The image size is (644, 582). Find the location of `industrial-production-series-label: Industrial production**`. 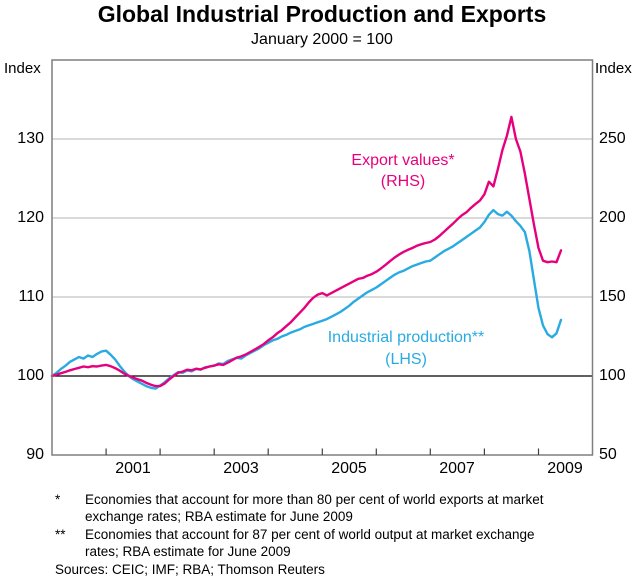

industrial-production-series-label: Industrial production** is located at coordinates (406, 337).